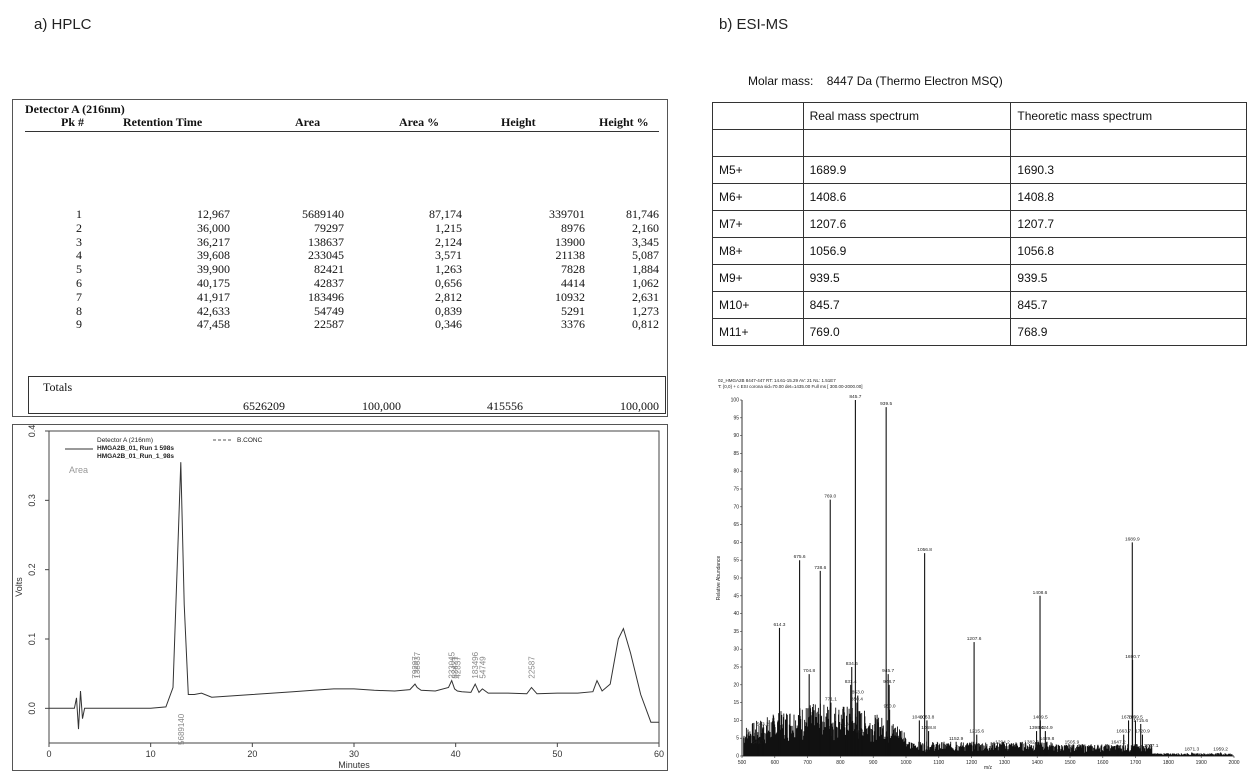 This screenshot has width=1247, height=771. Describe the element at coordinates (758, 116) in the screenshot. I see `mass-header-blank` at that location.